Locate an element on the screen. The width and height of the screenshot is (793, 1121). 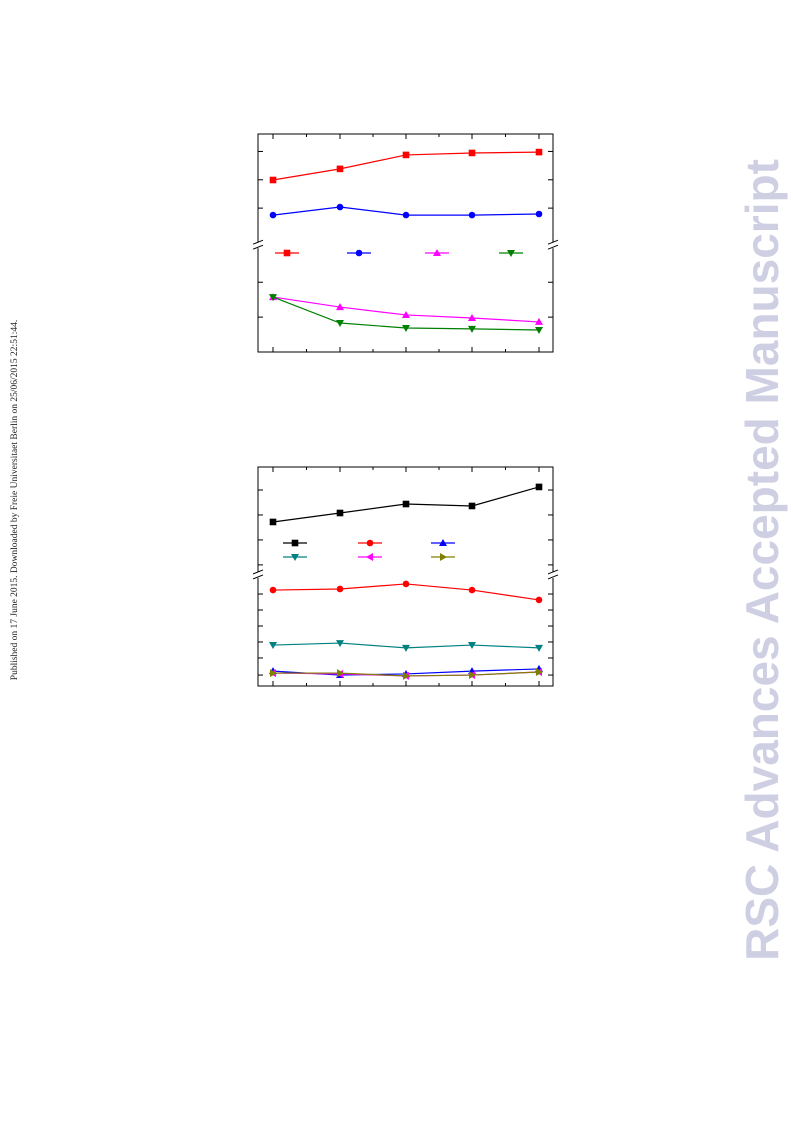
watermark: RSC Advances Accepted Manuscript is located at coordinates (762, 560).